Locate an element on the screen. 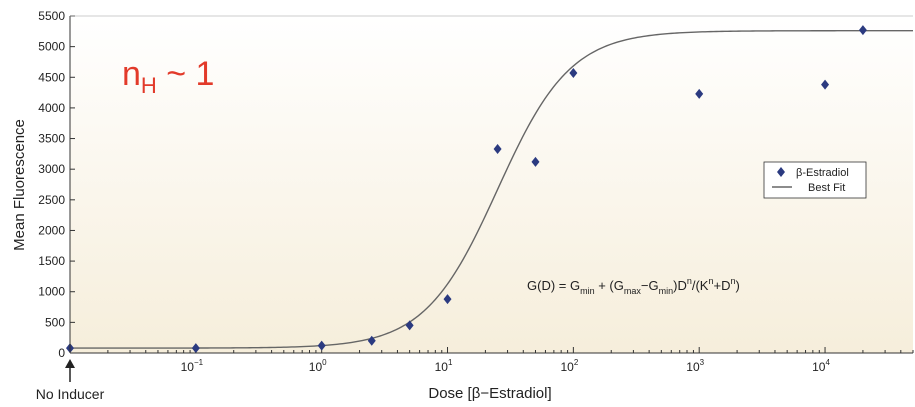  y-tick-label: 4000 is located at coordinates (51, 108).